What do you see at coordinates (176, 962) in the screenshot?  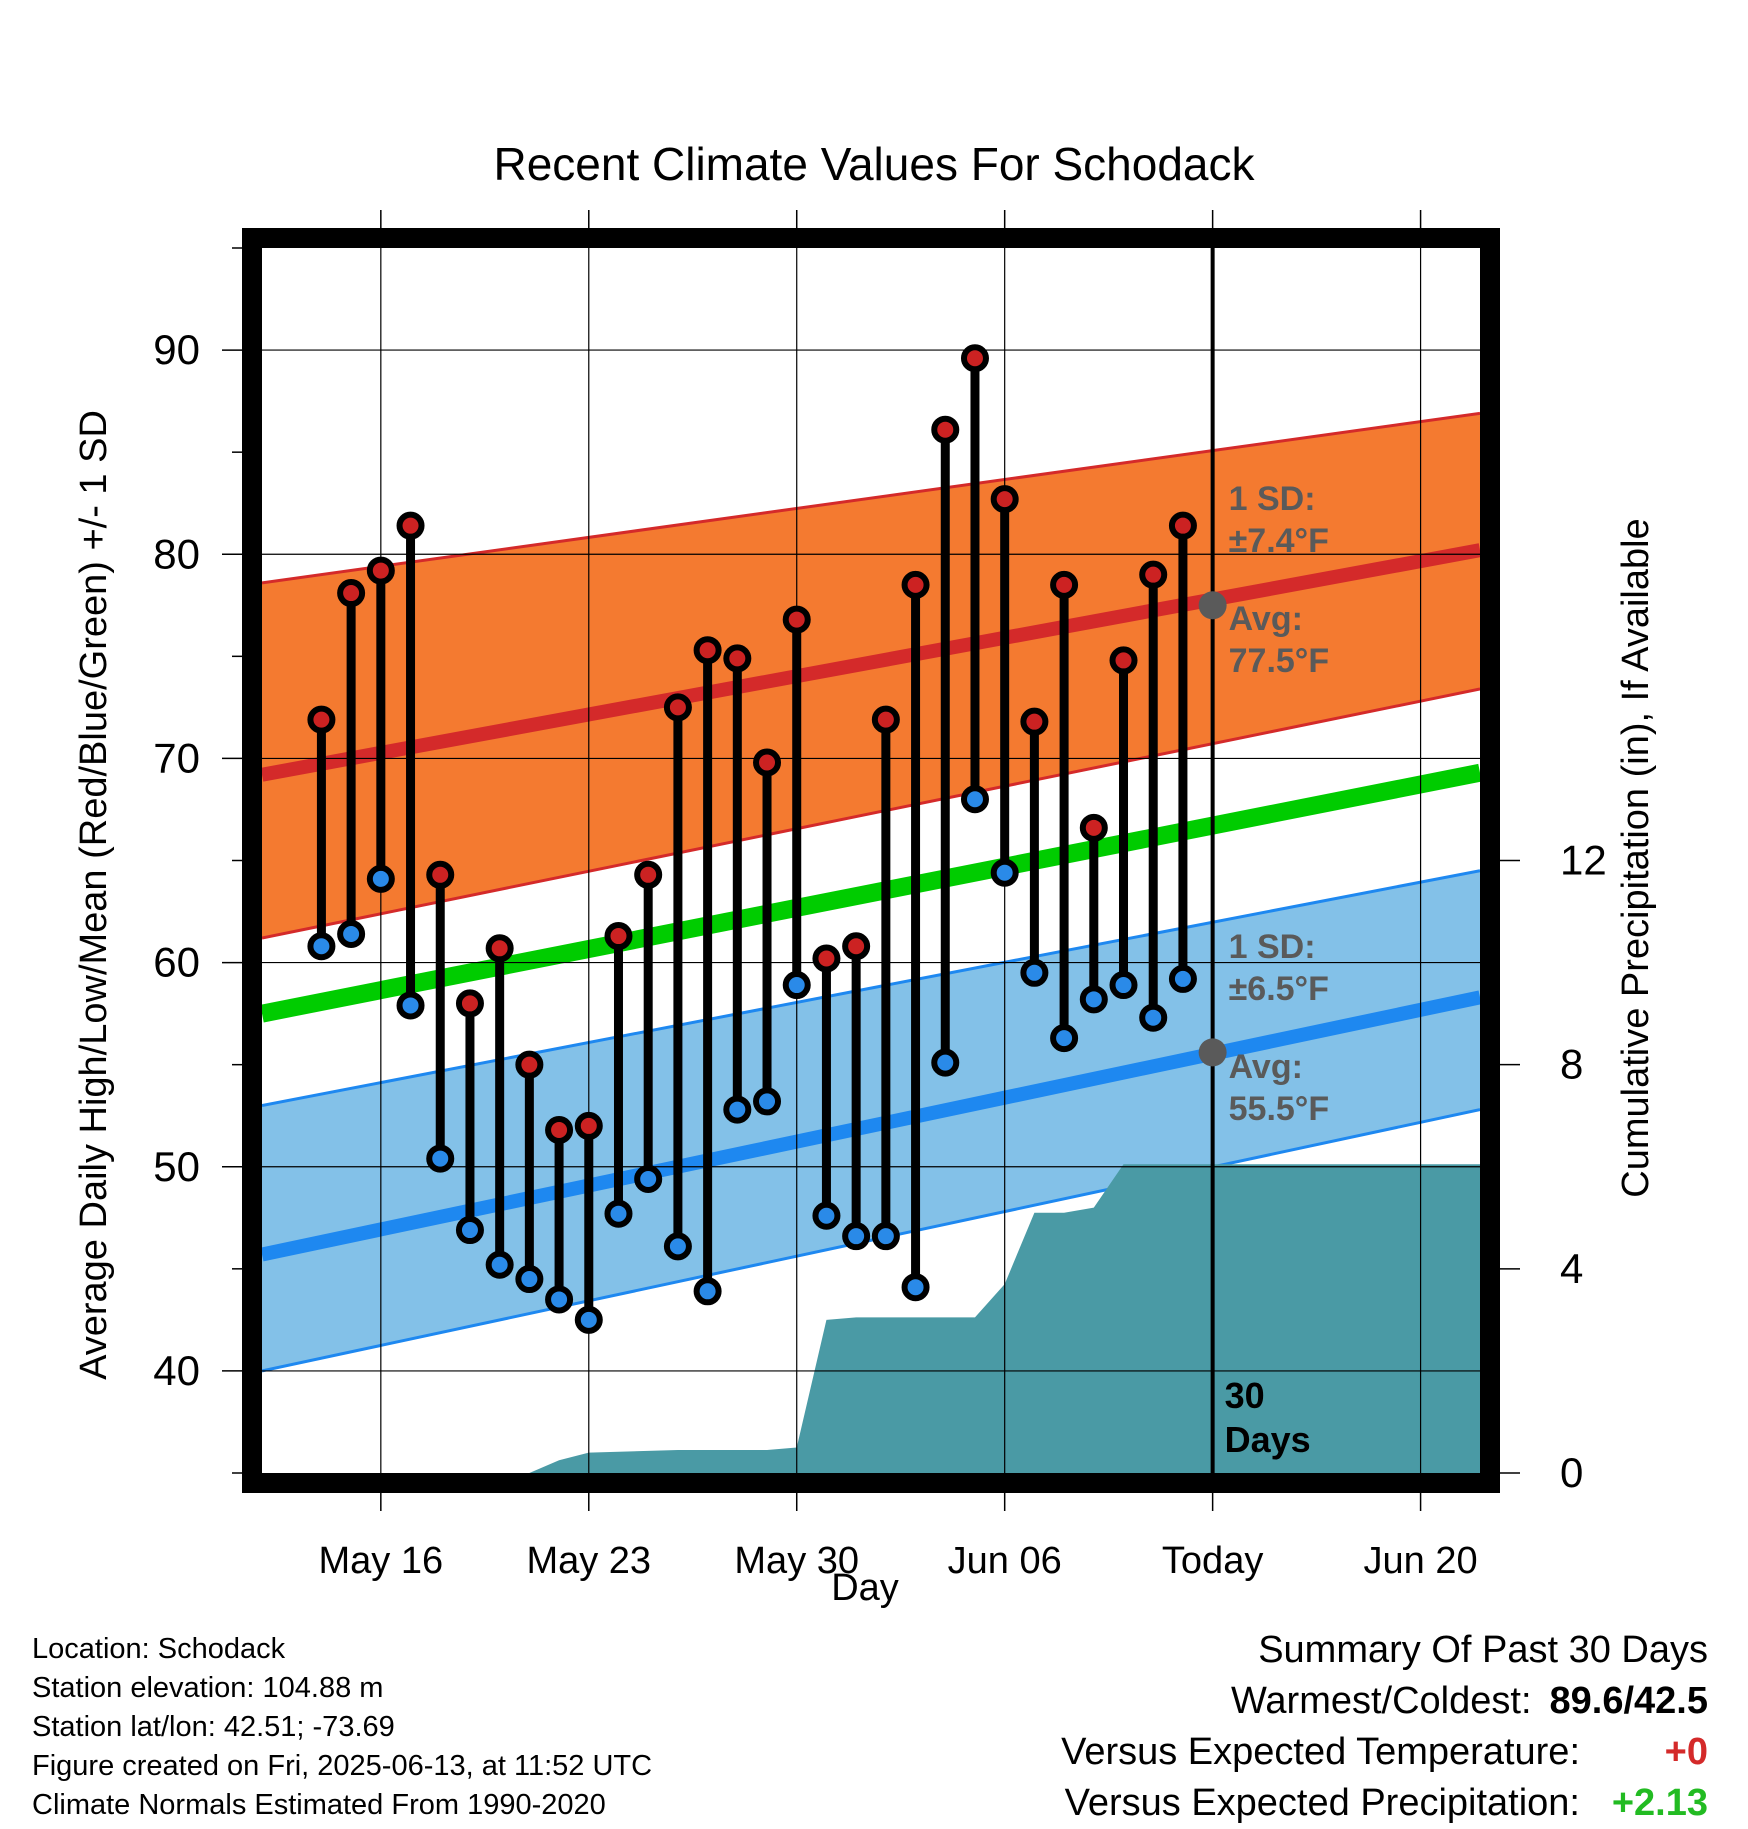 I see `y-tick-label: 60` at bounding box center [176, 962].